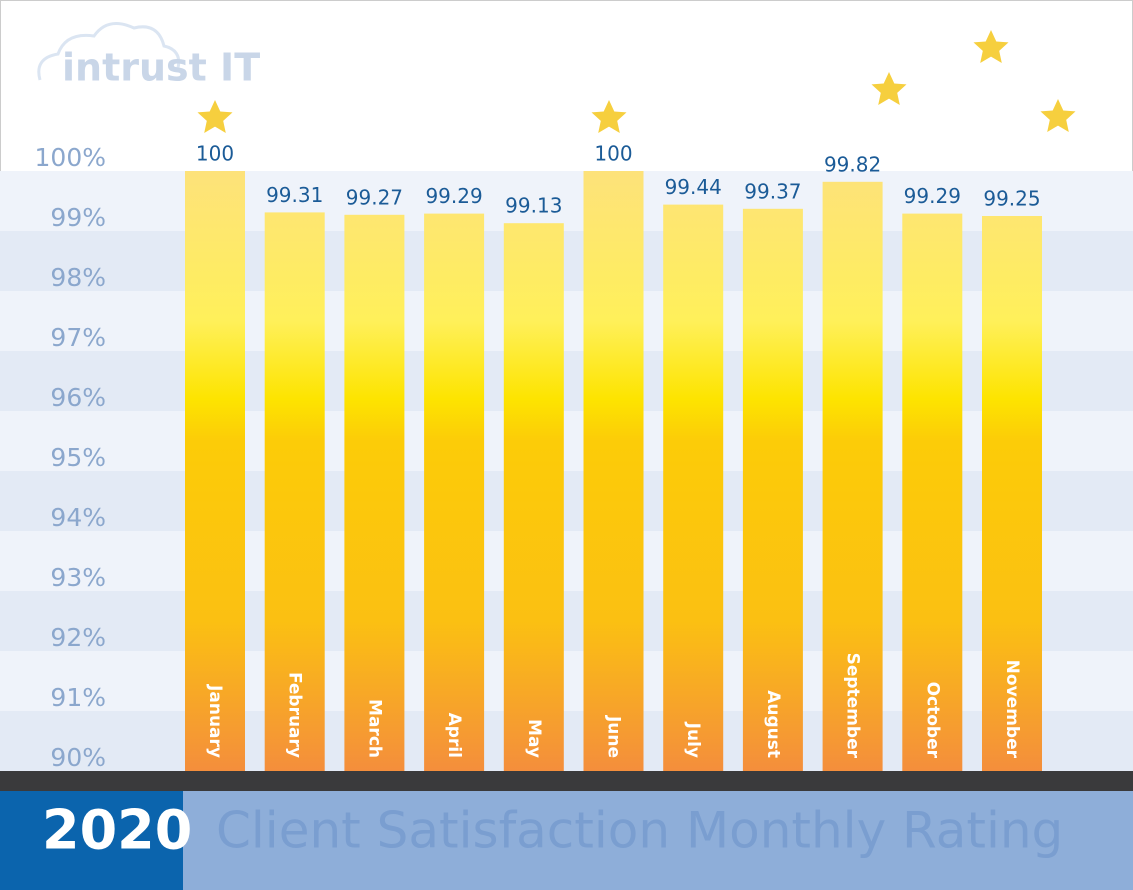  I want to click on x-tick-label: August, so click(773, 724).